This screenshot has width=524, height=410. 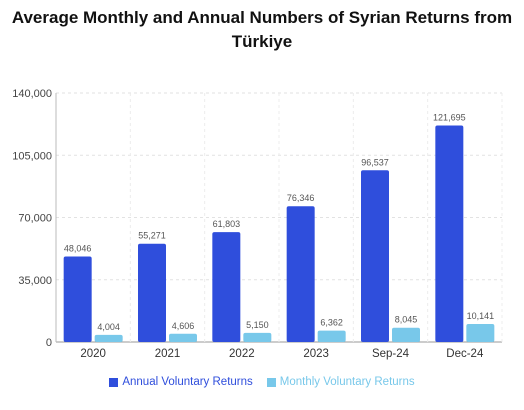 I want to click on legend-item-annual: Annual Voluntary Returns, so click(x=181, y=382).